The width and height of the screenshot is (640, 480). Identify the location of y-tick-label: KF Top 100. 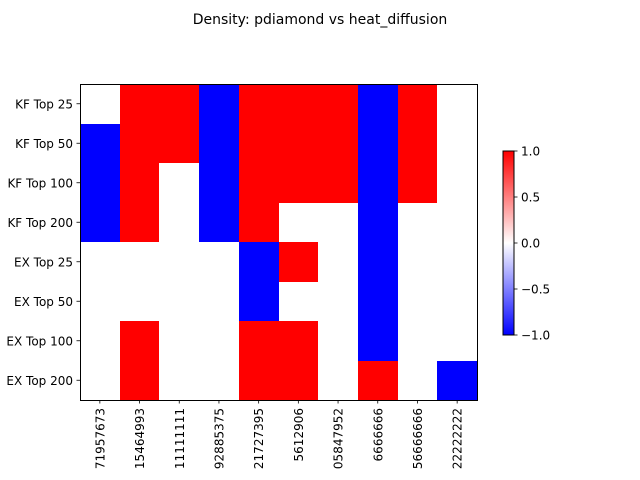
(40, 183).